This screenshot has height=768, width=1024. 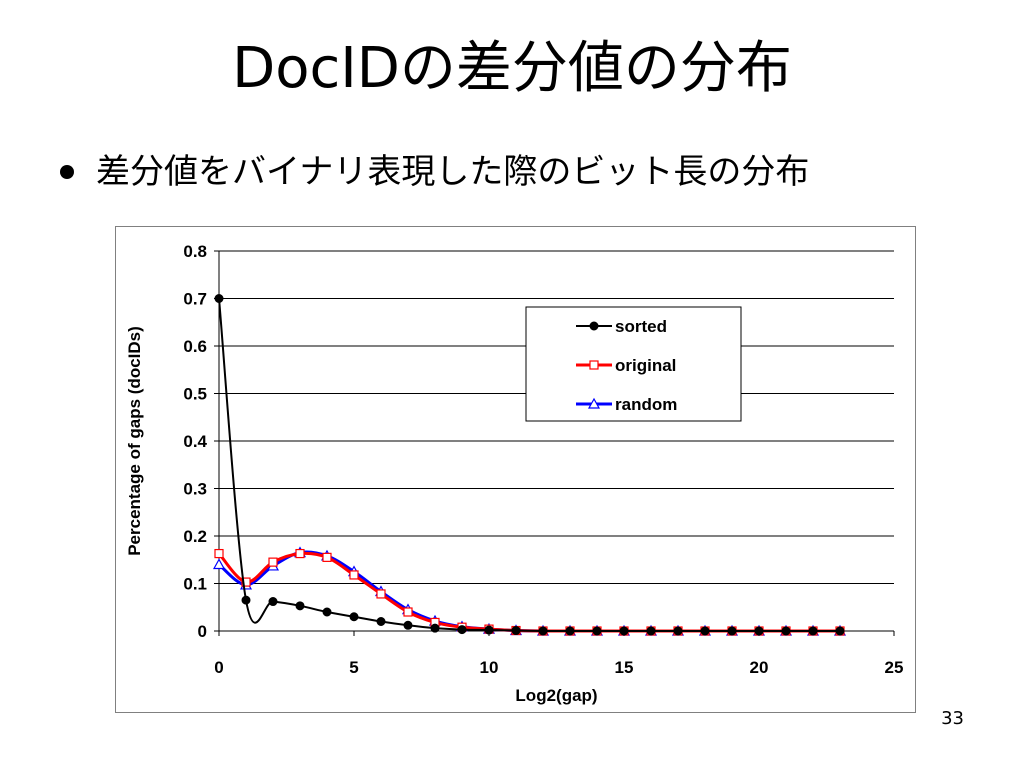 I want to click on x-tick-label: 20, so click(x=759, y=667).